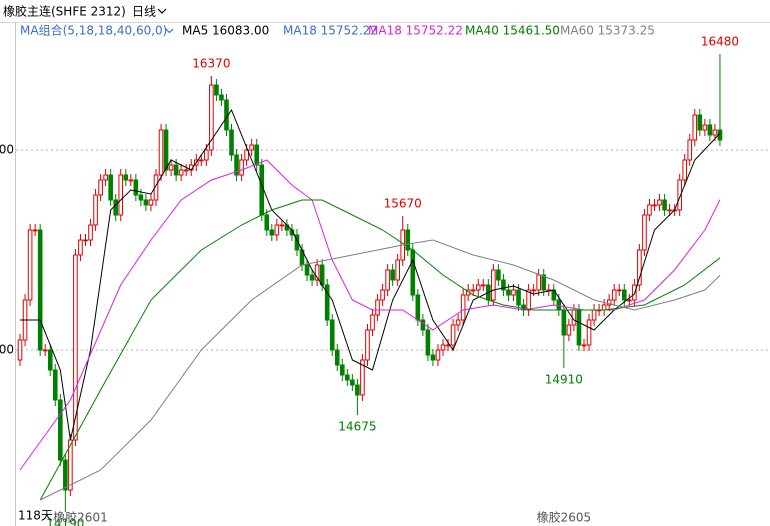 This screenshot has width=770, height=526. I want to click on legend-entry: MA60 15373.25, so click(607, 31).